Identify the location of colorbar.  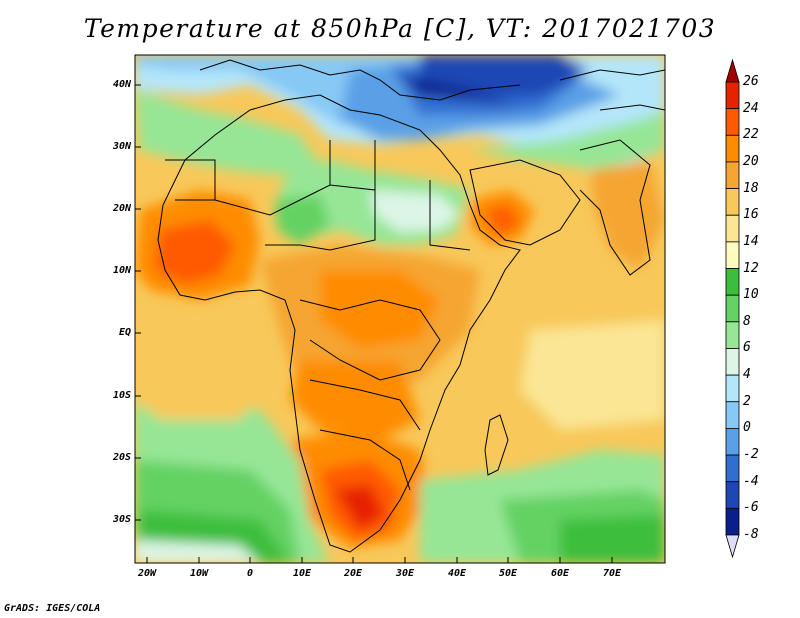
(732, 308).